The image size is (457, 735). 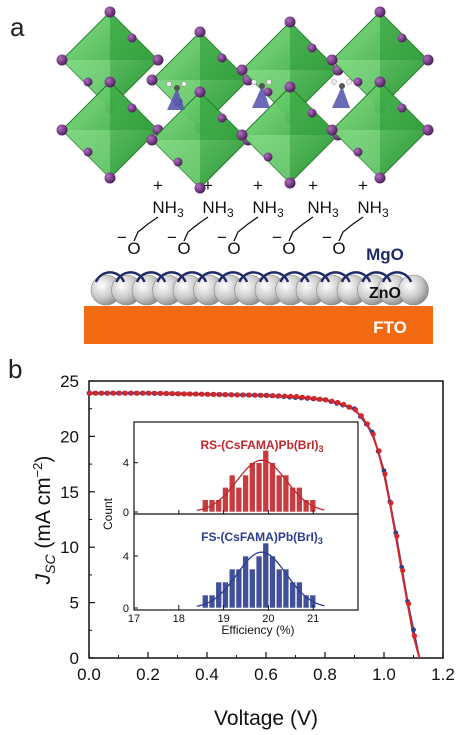 I want to click on gaussian-fit, so click(x=260, y=485).